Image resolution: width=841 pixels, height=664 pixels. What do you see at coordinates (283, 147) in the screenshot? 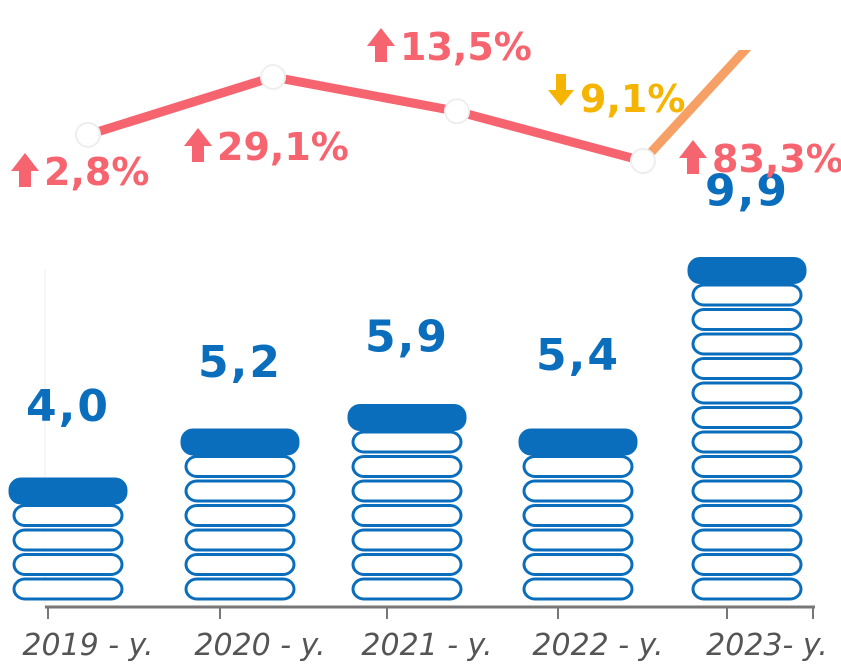
I see `percent-label: 29,1%` at bounding box center [283, 147].